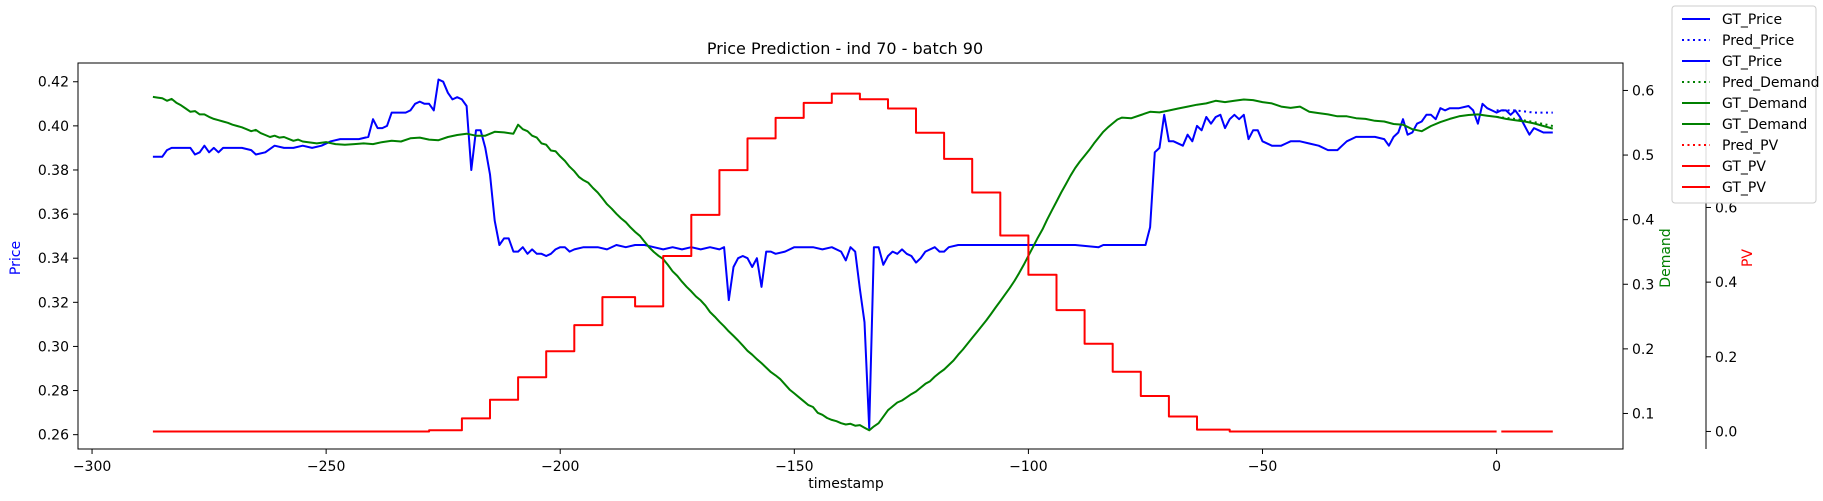  I want to click on pv-tick-label: 0.2, so click(1726, 358).